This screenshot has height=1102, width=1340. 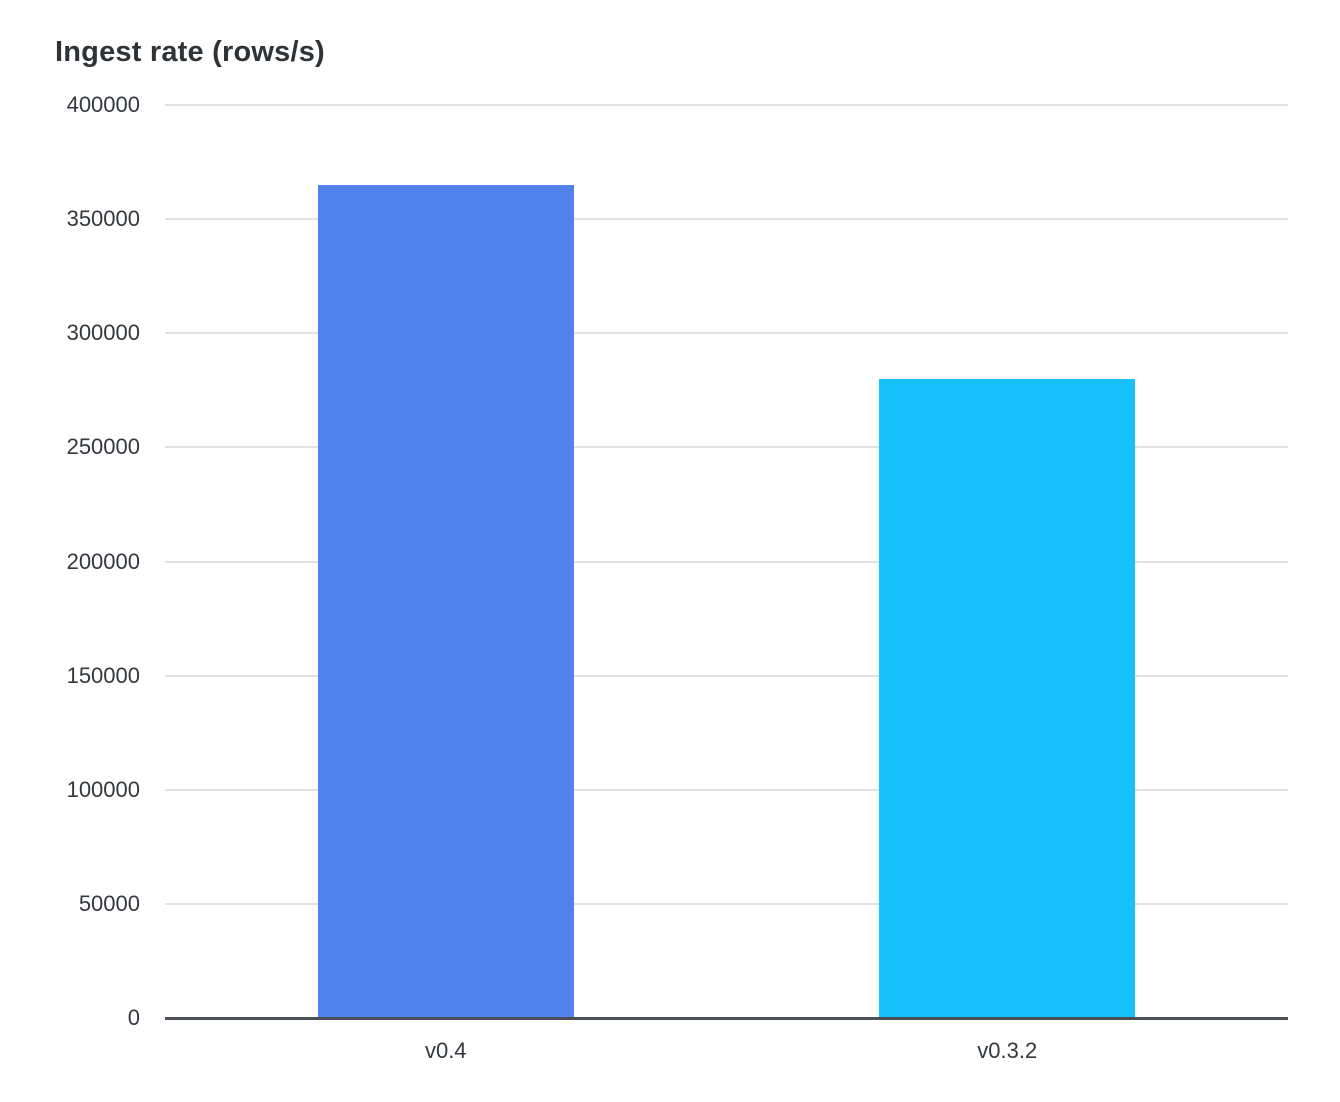 What do you see at coordinates (103, 219) in the screenshot?
I see `y-axis-tick-label: 350000` at bounding box center [103, 219].